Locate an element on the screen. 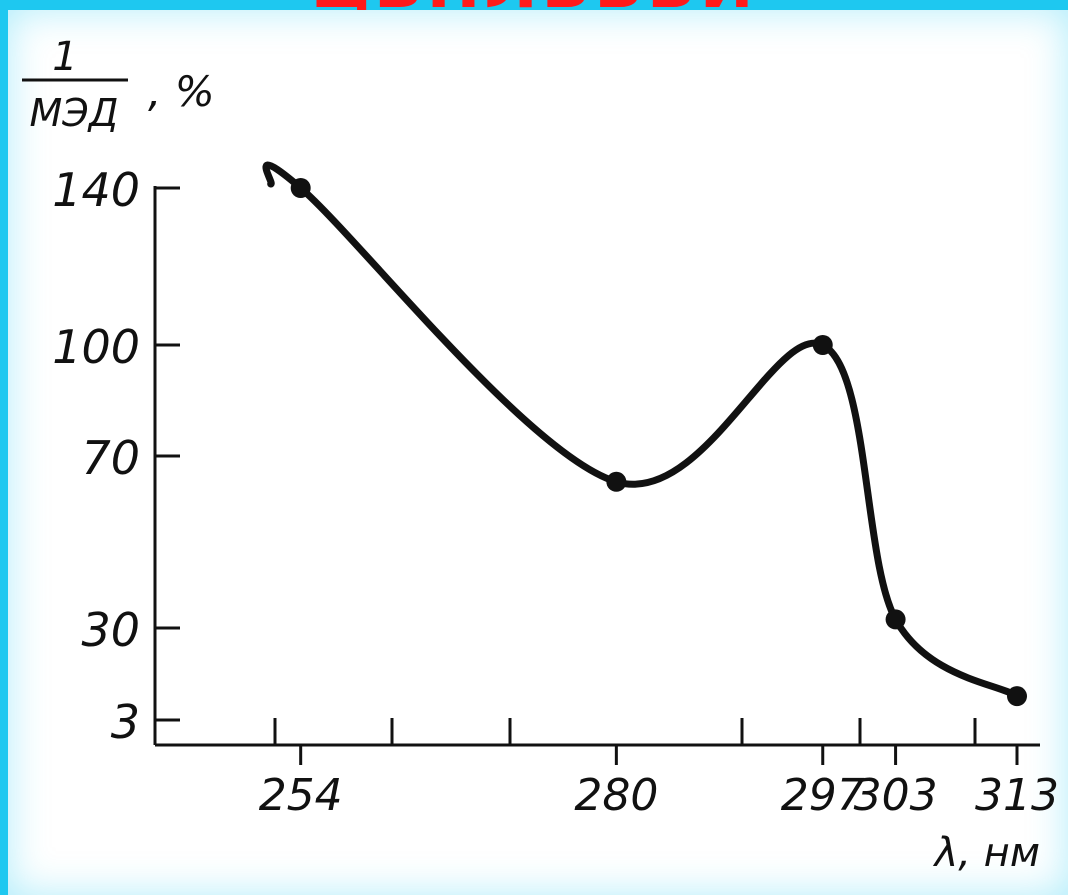  x-tick-label: 297 is located at coordinates (823, 795).